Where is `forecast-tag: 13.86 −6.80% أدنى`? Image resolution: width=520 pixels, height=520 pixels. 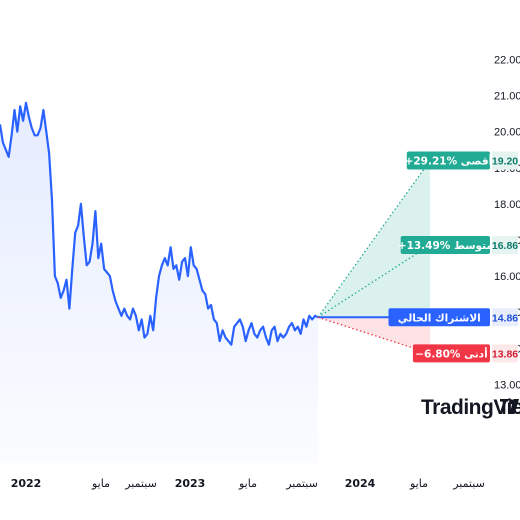 forecast-tag: 13.86 −6.80% أدنى is located at coordinates (465, 353).